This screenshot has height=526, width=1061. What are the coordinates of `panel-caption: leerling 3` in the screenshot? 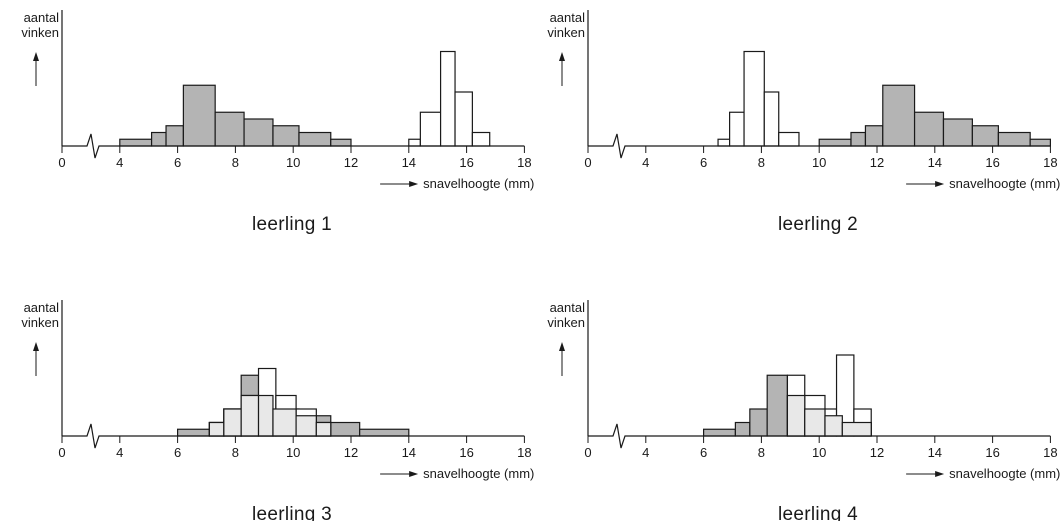 It's located at (292, 512).